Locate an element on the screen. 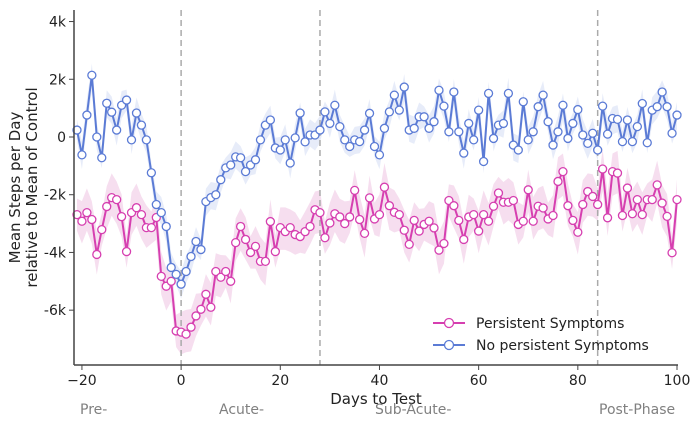  phase-label-sub-acute: Sub-Acute- is located at coordinates (413, 410).